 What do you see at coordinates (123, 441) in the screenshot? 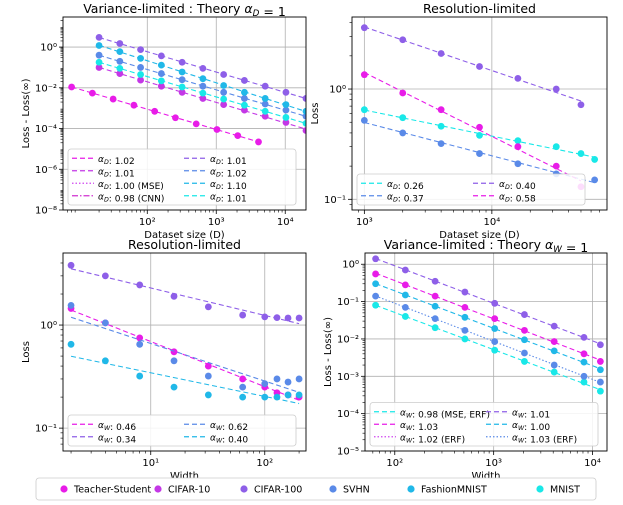
I see `legend-label-part: : 0.34` at bounding box center [123, 441].